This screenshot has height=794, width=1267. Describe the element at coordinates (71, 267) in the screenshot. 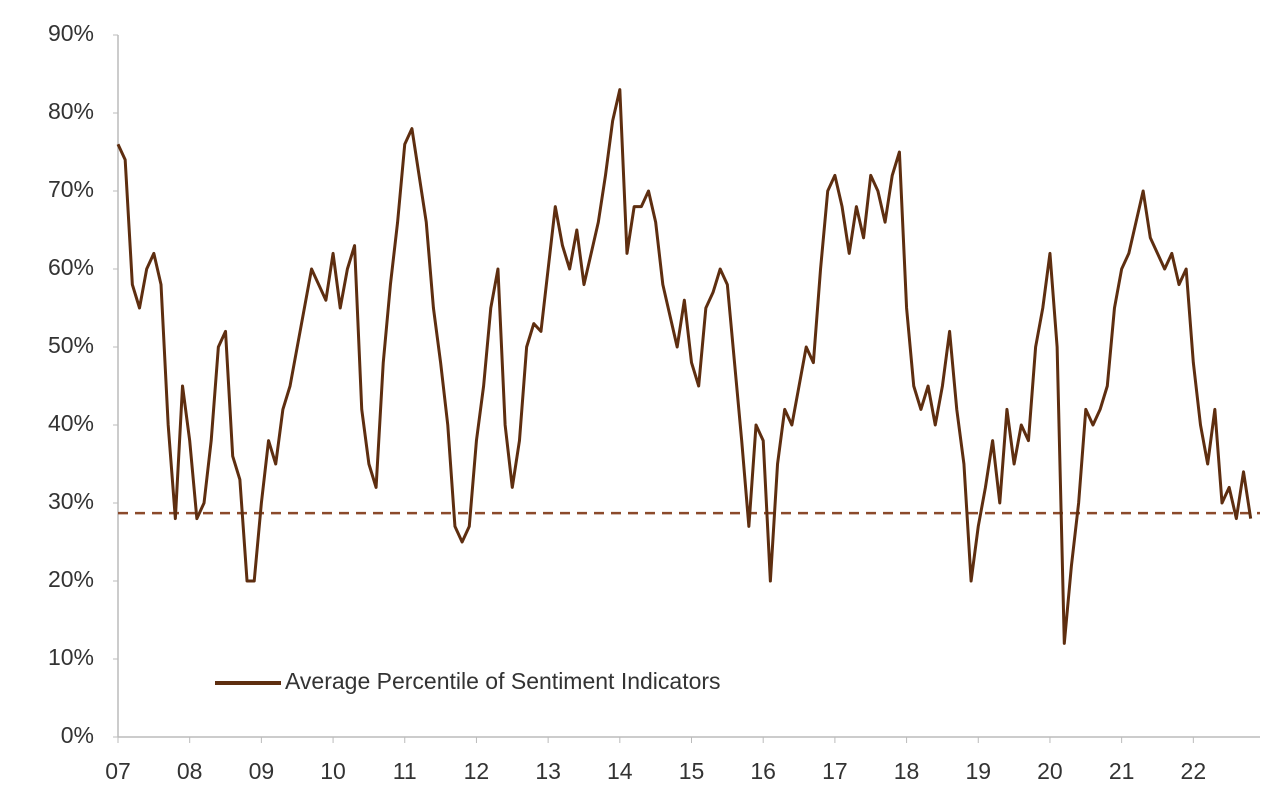

I see `y-tick-label: 60%` at that location.